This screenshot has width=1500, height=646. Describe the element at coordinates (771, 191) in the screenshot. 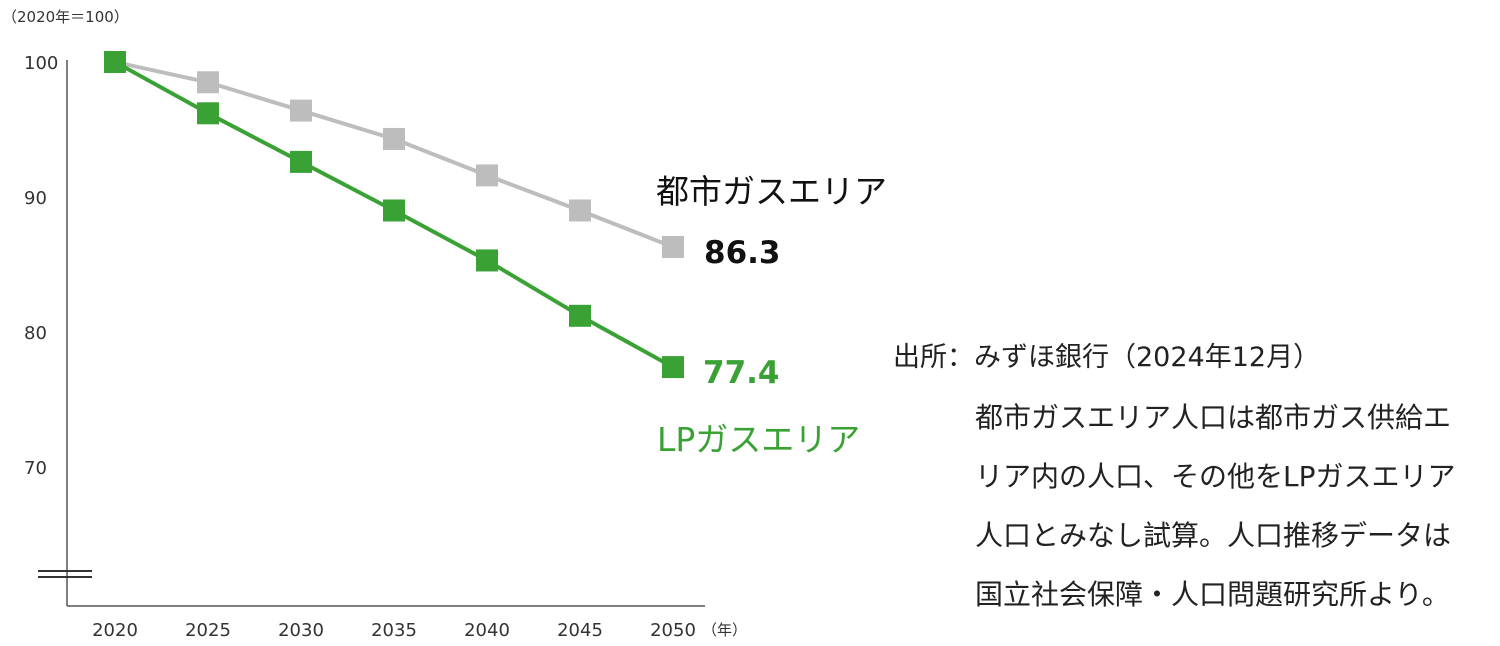

I see `series-label-city-gas: 都市ガスエリア` at that location.